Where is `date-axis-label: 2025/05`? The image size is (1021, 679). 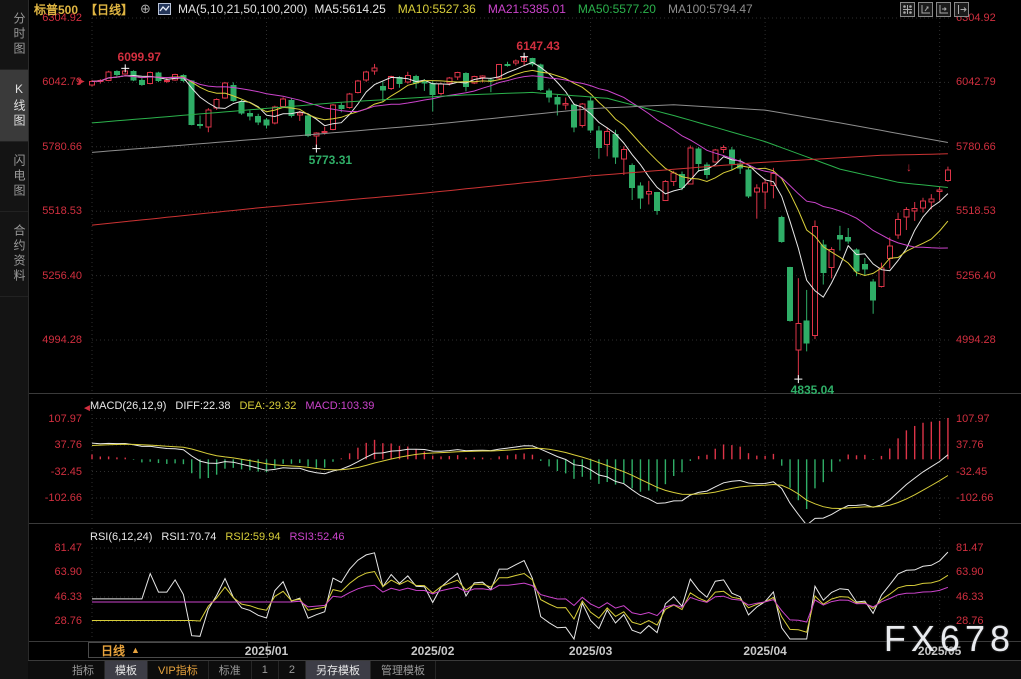 date-axis-label: 2025/05 is located at coordinates (939, 651).